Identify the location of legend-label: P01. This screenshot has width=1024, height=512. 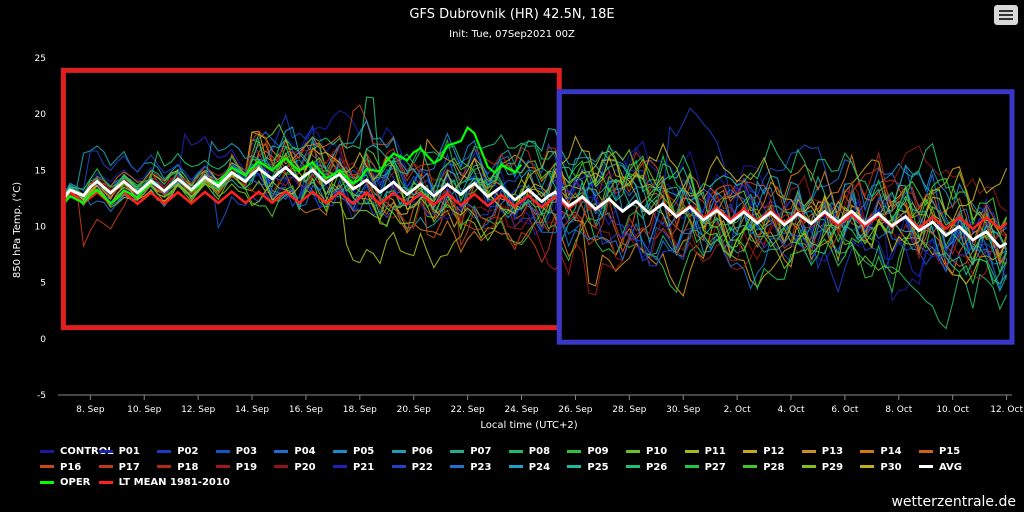
(129, 451).